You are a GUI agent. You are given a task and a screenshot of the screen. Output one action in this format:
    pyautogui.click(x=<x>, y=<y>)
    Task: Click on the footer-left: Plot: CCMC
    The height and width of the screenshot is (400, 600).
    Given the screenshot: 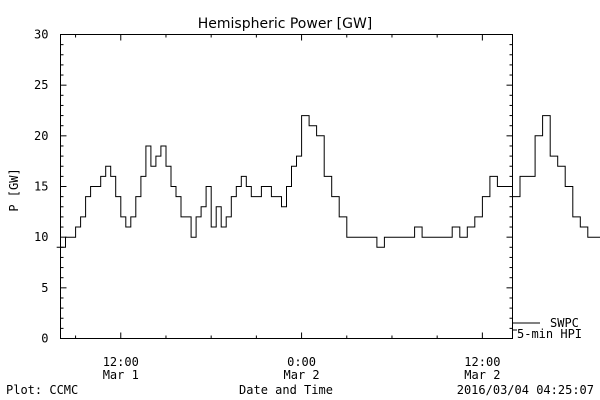 What is the action you would take?
    pyautogui.click(x=42, y=390)
    